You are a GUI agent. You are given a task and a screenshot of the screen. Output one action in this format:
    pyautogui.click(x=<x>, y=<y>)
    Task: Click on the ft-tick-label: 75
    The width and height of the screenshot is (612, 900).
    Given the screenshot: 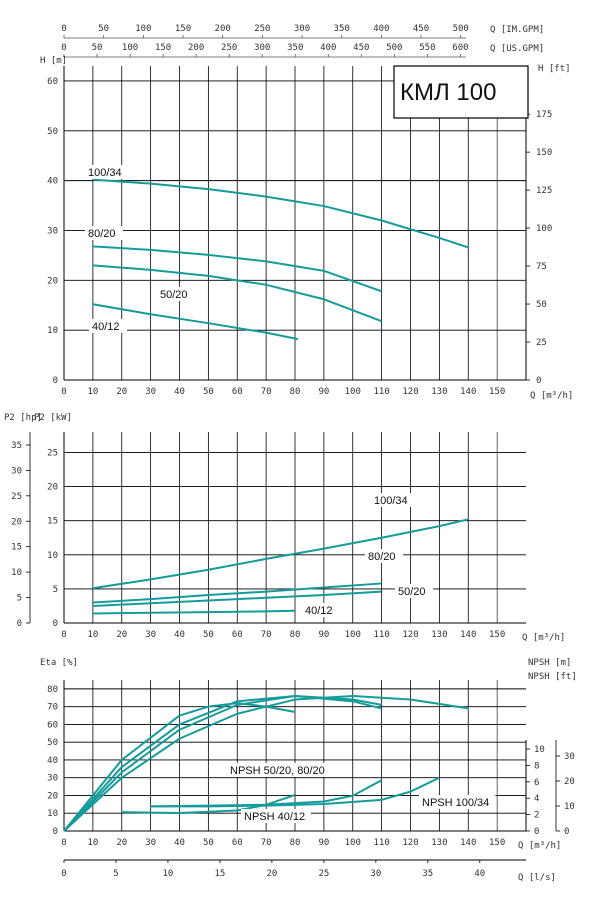 What is the action you would take?
    pyautogui.click(x=541, y=267)
    